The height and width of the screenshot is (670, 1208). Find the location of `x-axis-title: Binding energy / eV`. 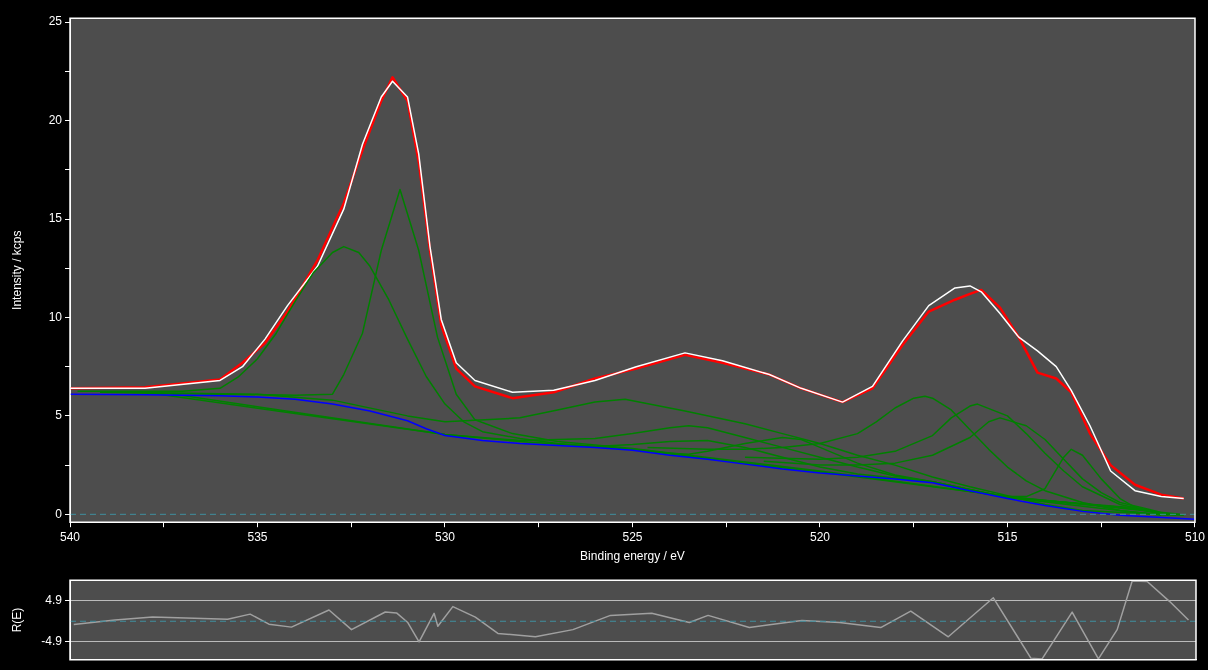

x-axis-title: Binding energy / eV is located at coordinates (632, 556).